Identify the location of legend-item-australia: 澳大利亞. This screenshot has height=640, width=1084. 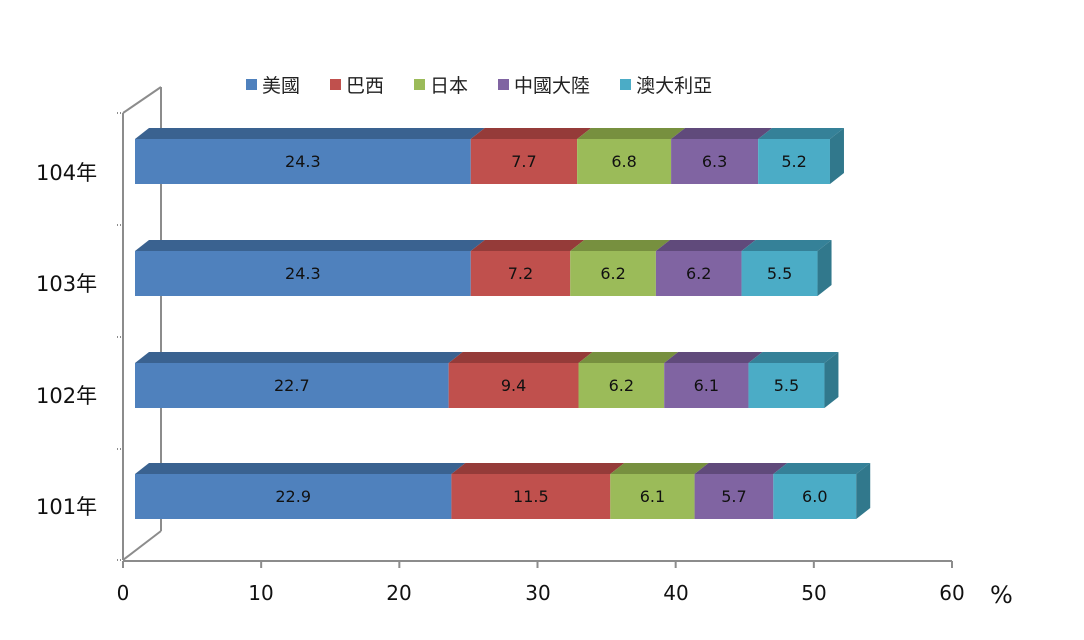
(666, 84).